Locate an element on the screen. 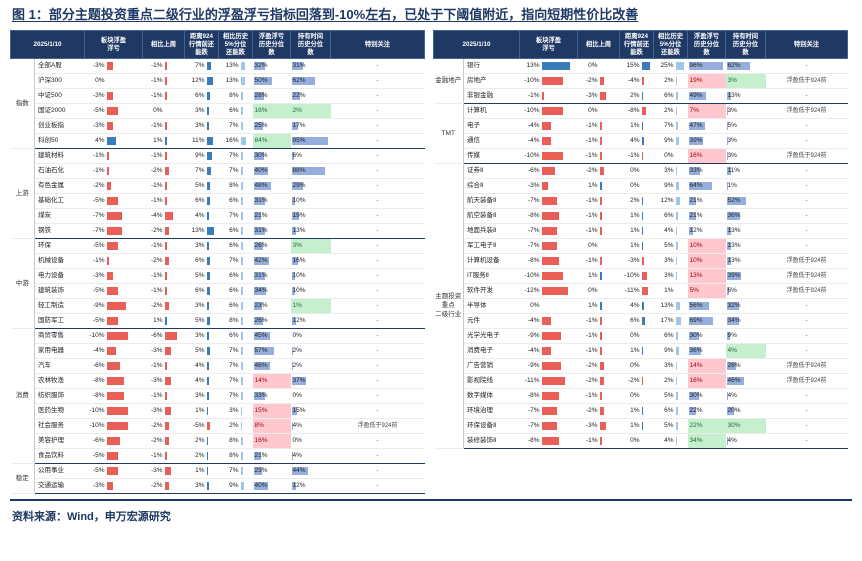 This screenshot has width=862, height=561. value-cell: 25% is located at coordinates (271, 126).